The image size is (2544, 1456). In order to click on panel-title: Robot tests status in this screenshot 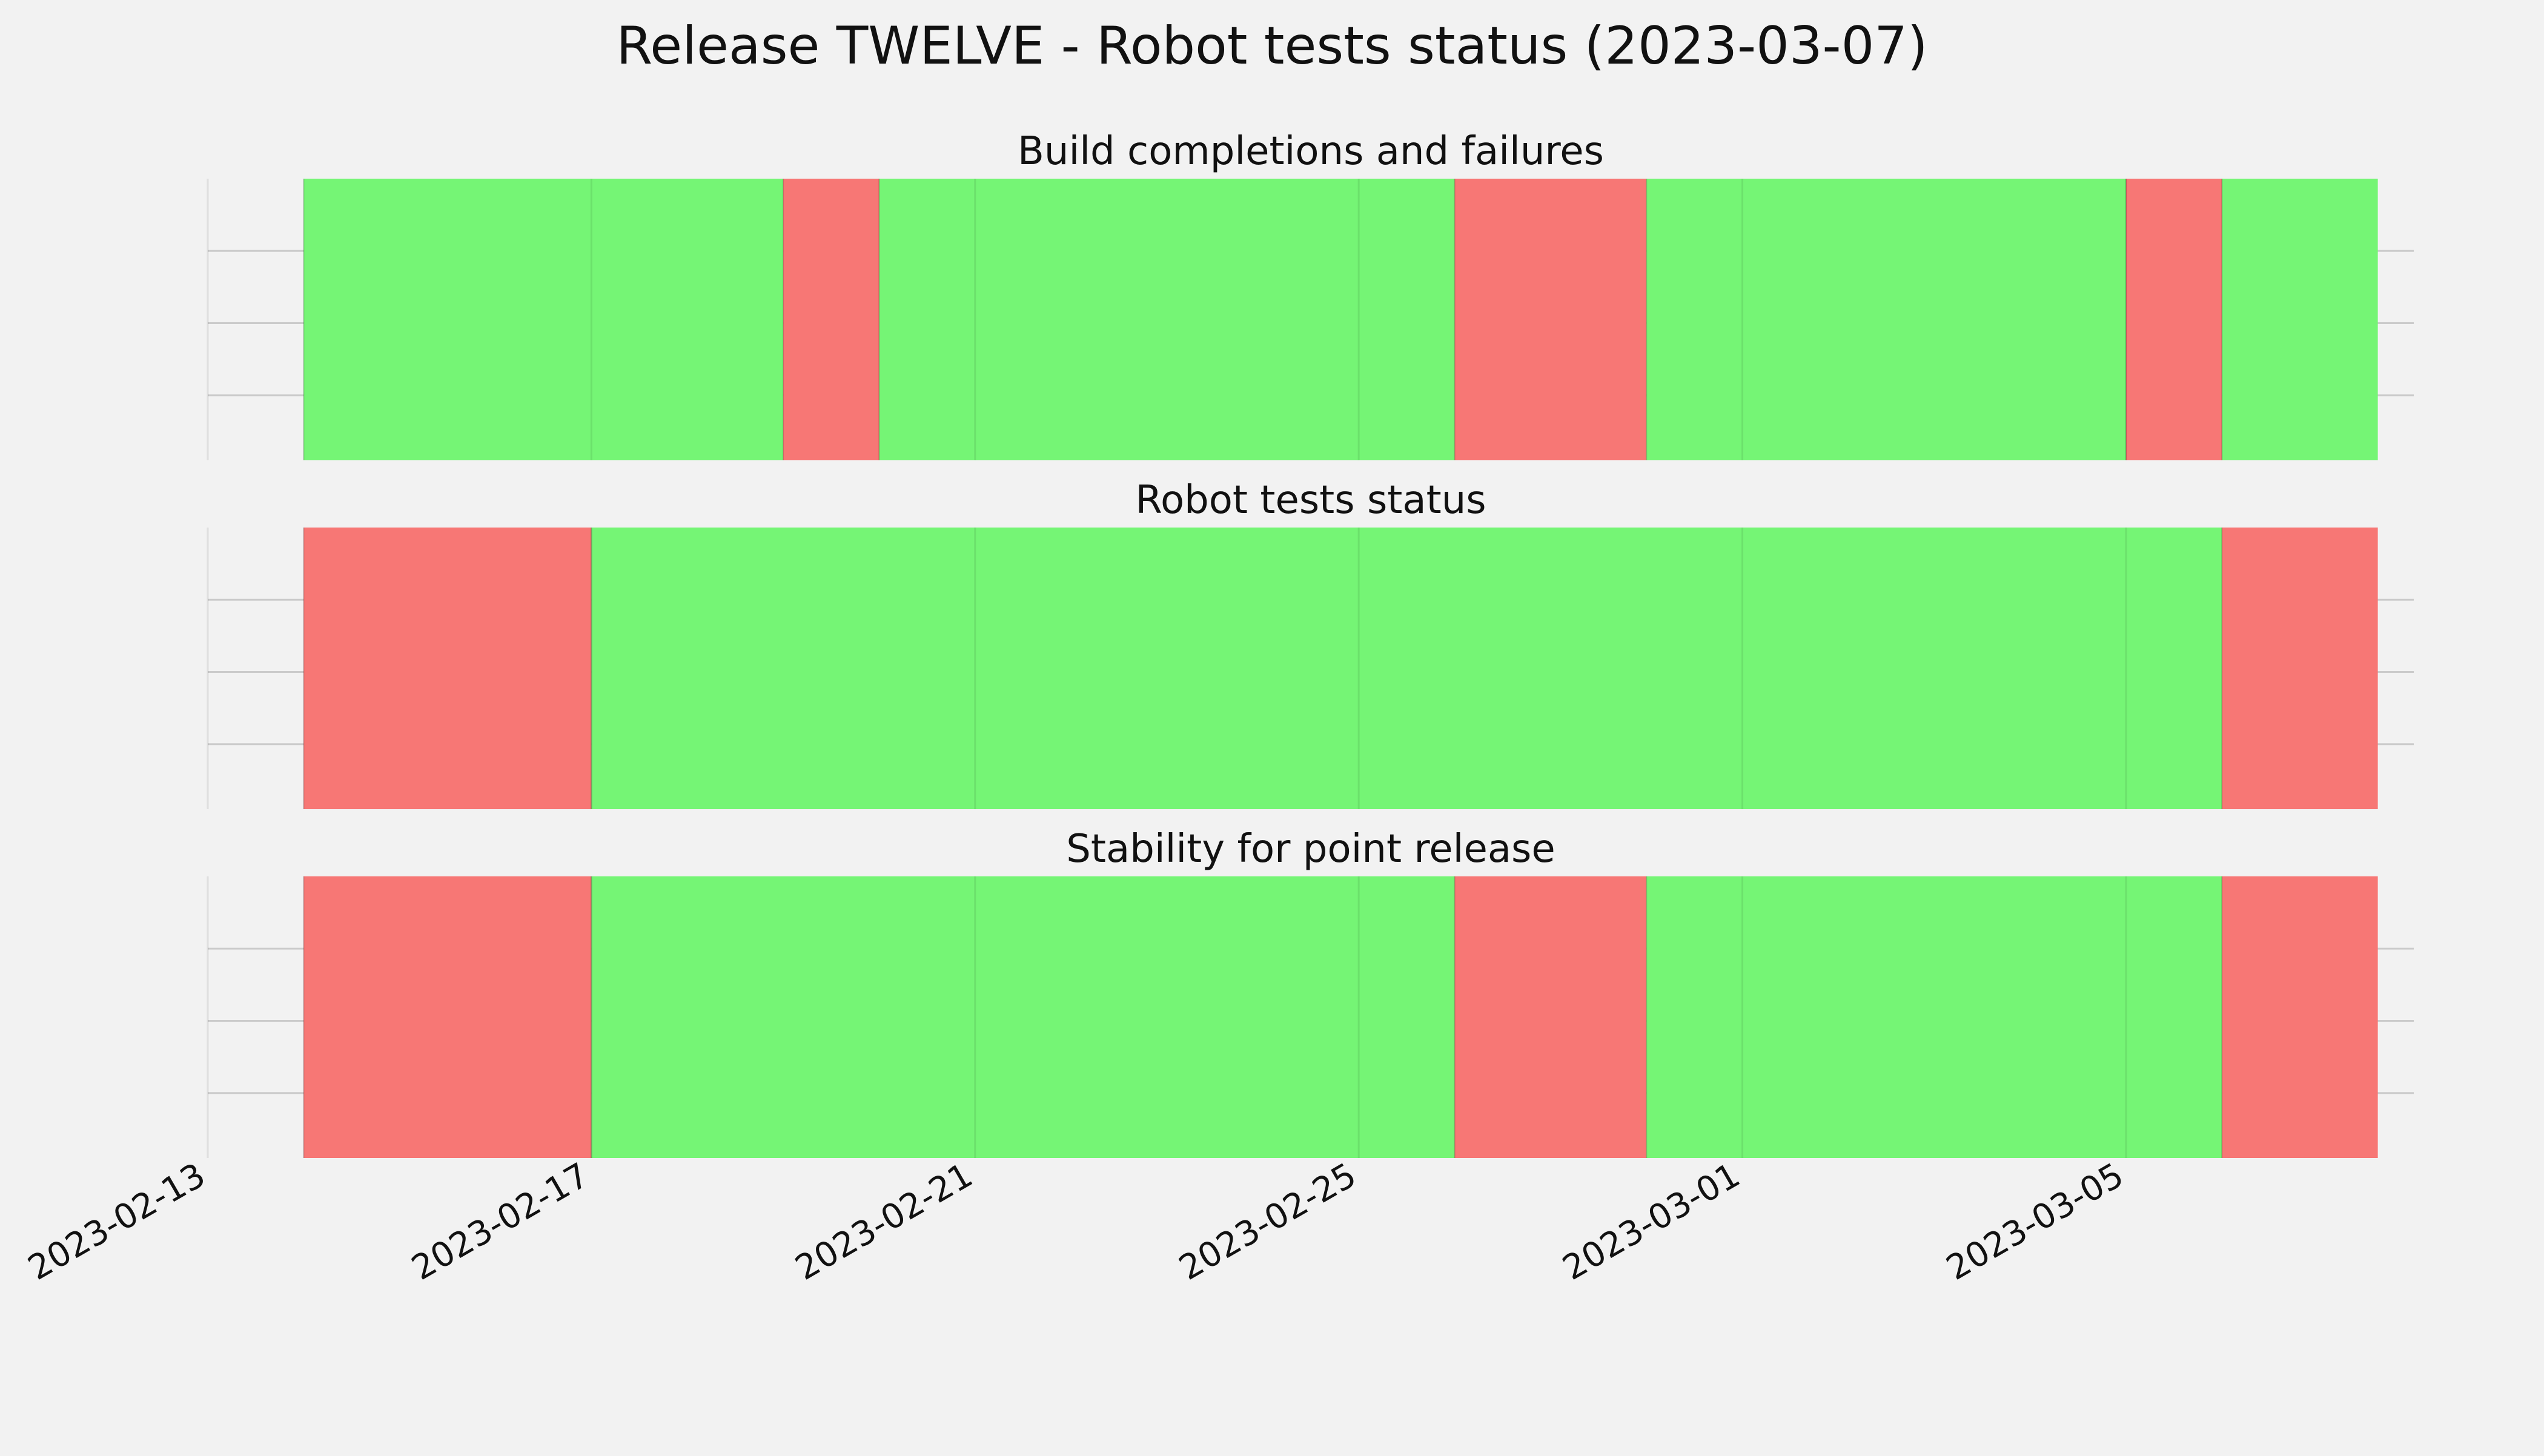, I will do `click(1311, 500)`.